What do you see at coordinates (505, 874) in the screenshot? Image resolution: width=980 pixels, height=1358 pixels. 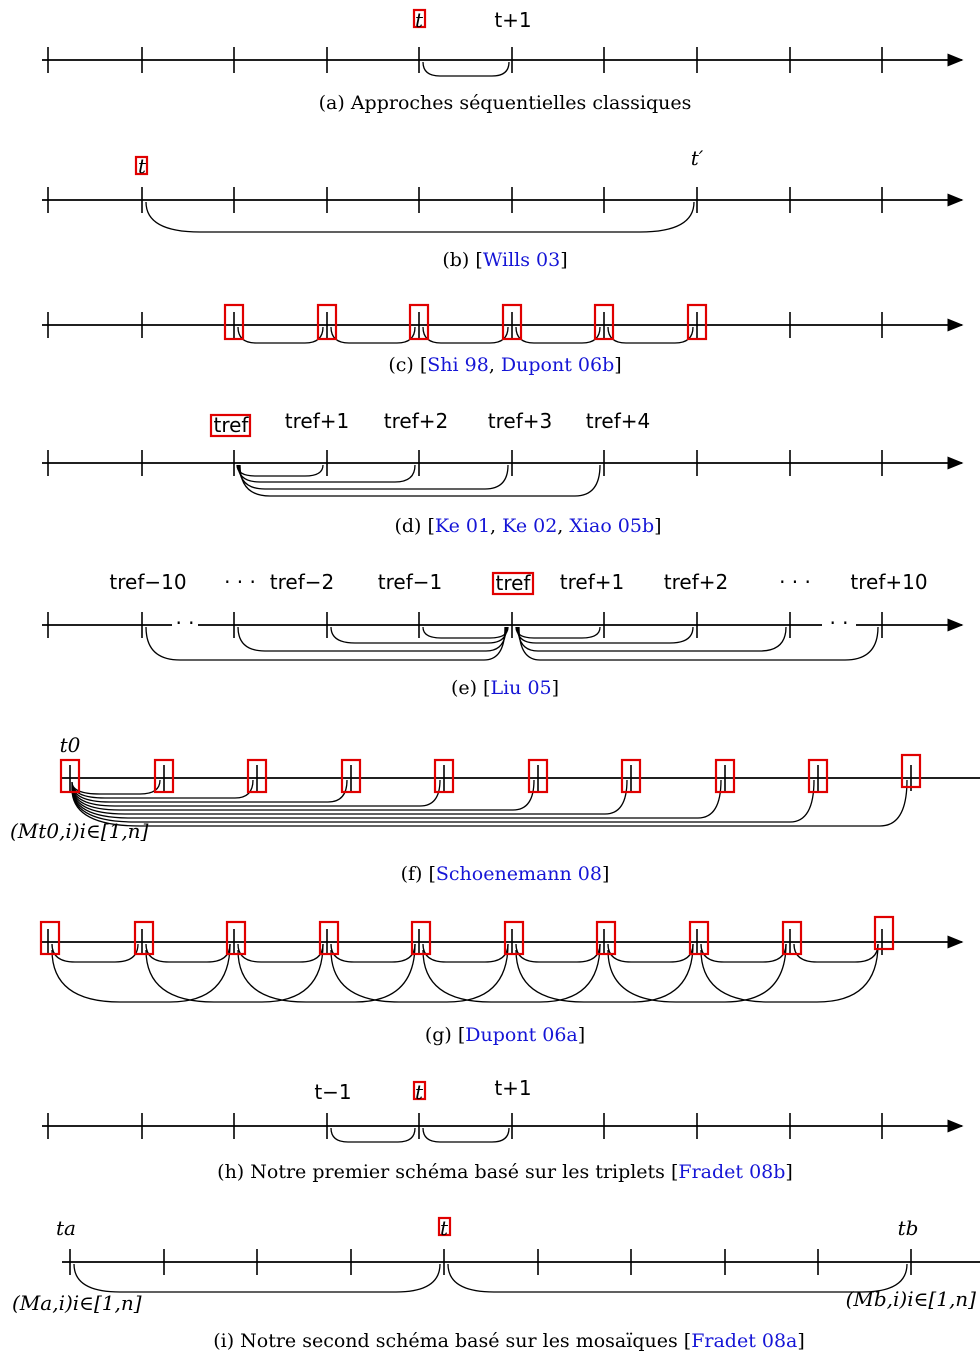 I see `caption-f: (f) [Schoenemann 08]` at bounding box center [505, 874].